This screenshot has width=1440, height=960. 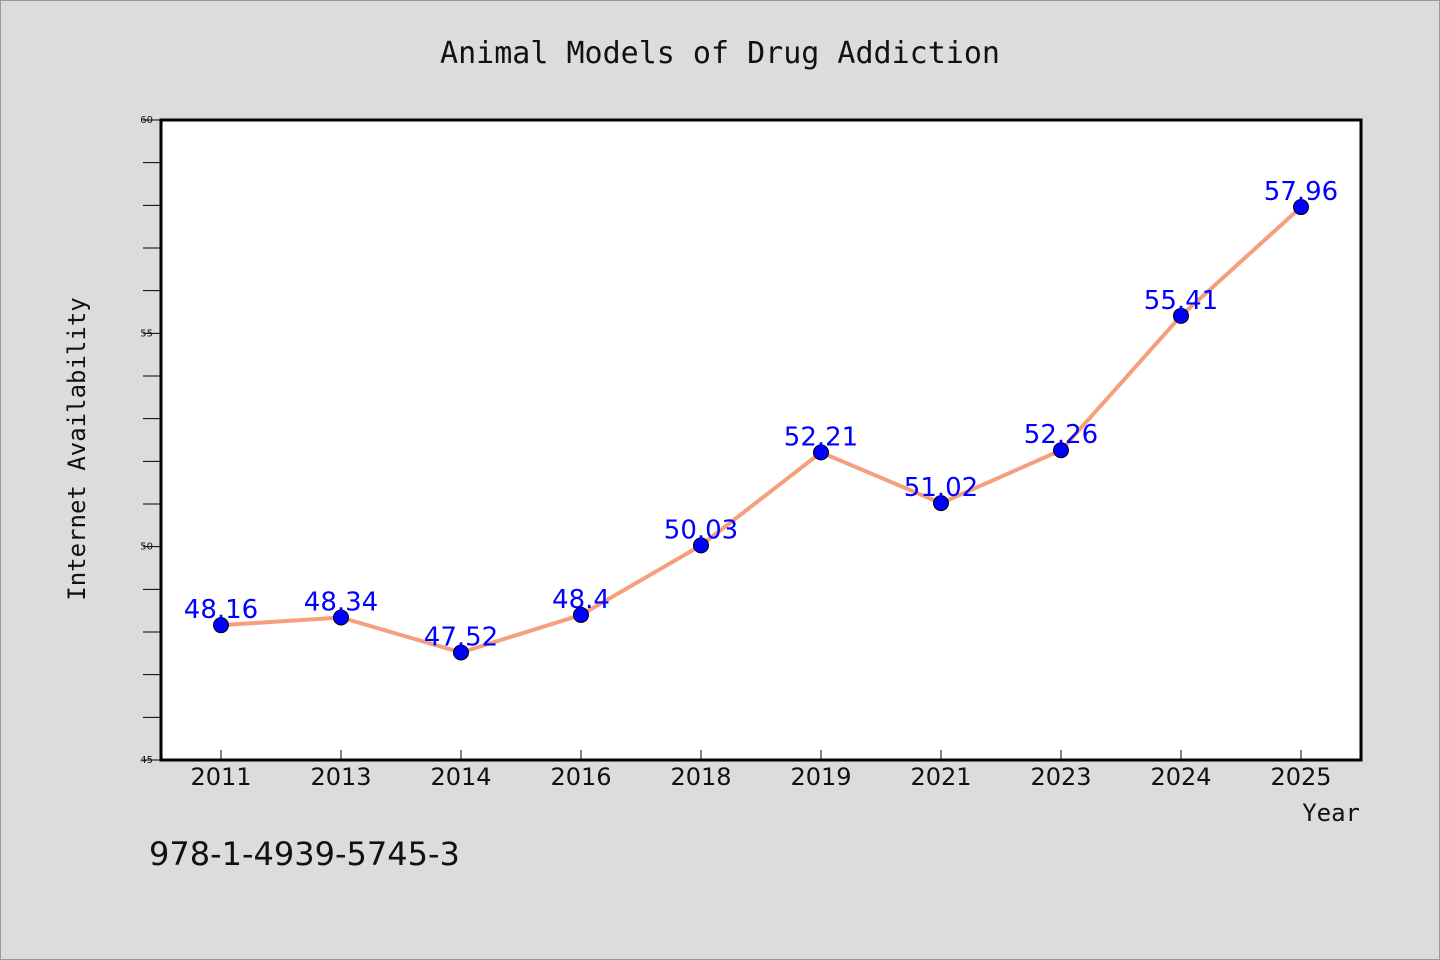 What do you see at coordinates (1301, 192) in the screenshot?
I see `data-label: 57.96` at bounding box center [1301, 192].